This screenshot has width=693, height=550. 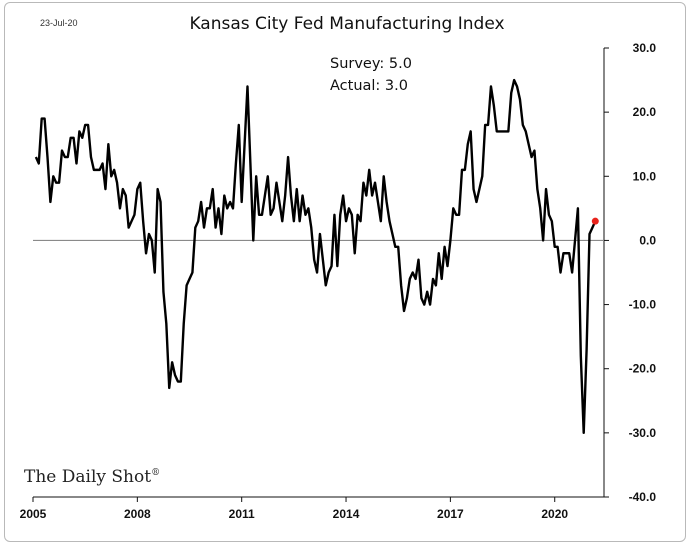 What do you see at coordinates (242, 514) in the screenshot?
I see `x-tick-label: 2011` at bounding box center [242, 514].